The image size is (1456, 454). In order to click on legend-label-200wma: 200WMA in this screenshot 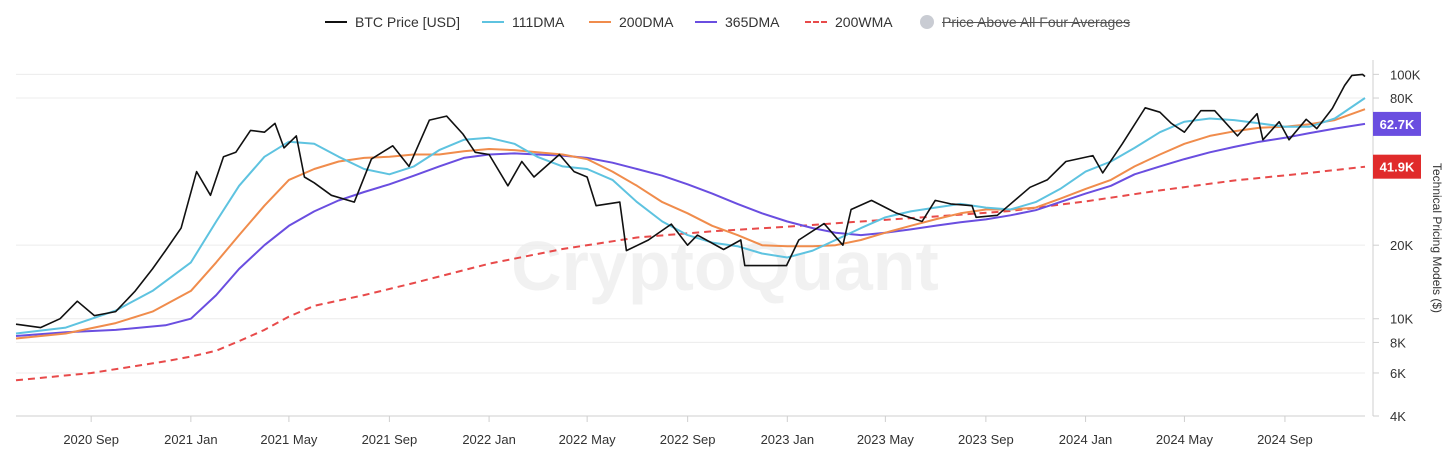, I will do `click(864, 22)`.